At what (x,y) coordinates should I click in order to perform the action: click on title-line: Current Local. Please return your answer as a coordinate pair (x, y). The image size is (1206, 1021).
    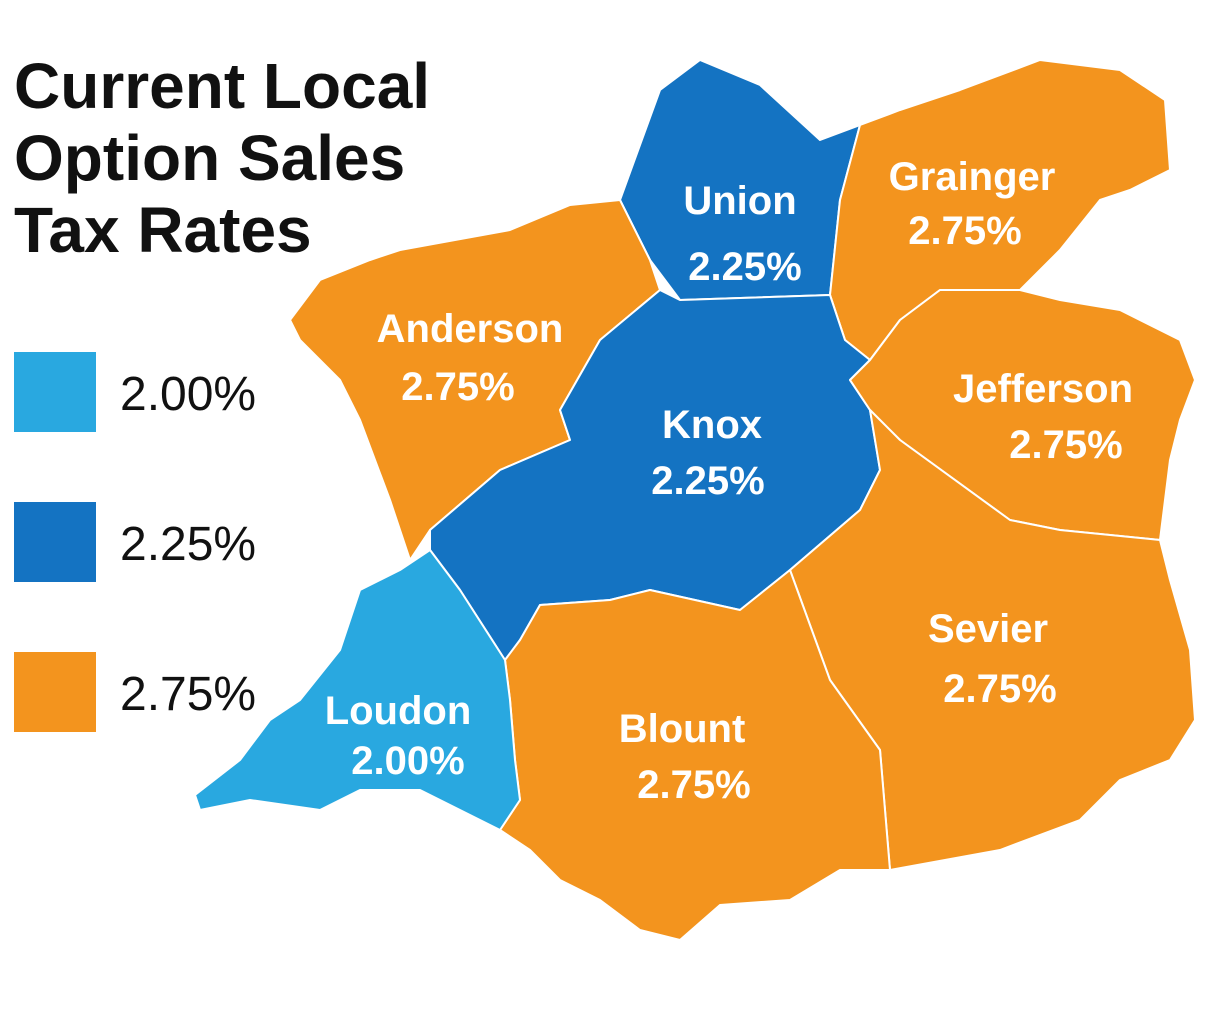
    Looking at the image, I should click on (222, 86).